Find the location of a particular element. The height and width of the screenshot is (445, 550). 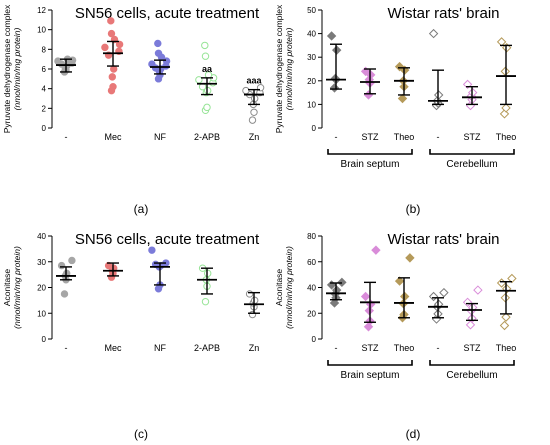

y-tick-label: 8 is located at coordinates (44, 49).